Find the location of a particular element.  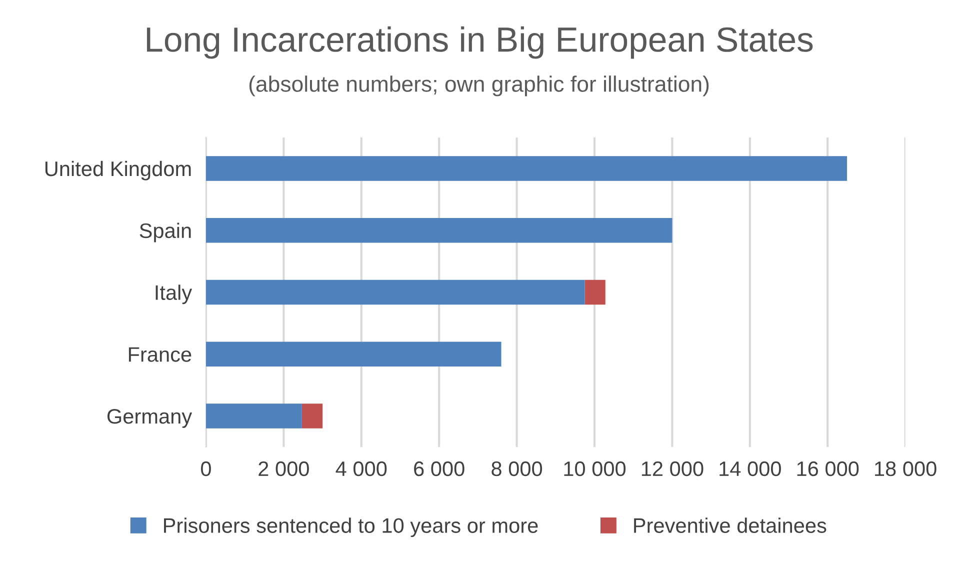

y-tick-label: France is located at coordinates (160, 354).